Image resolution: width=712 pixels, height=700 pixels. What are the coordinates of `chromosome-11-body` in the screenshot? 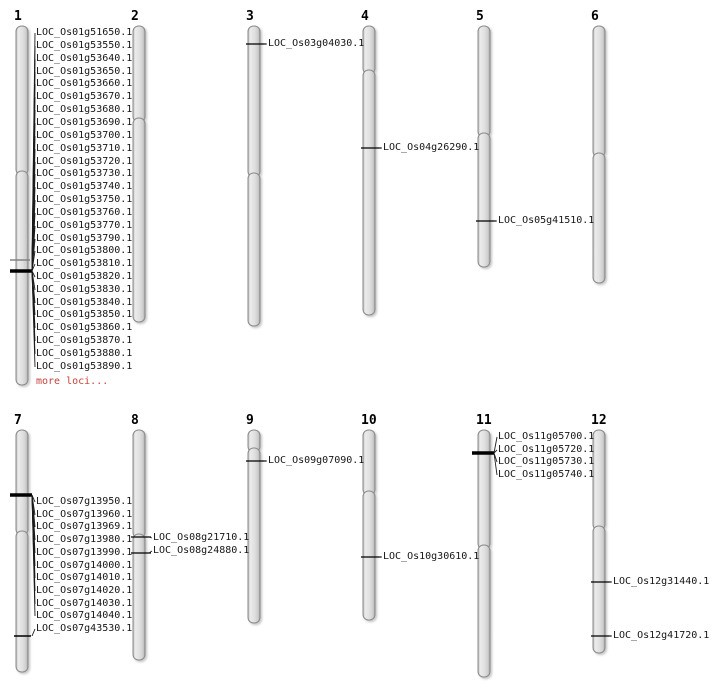 It's located at (484, 553).